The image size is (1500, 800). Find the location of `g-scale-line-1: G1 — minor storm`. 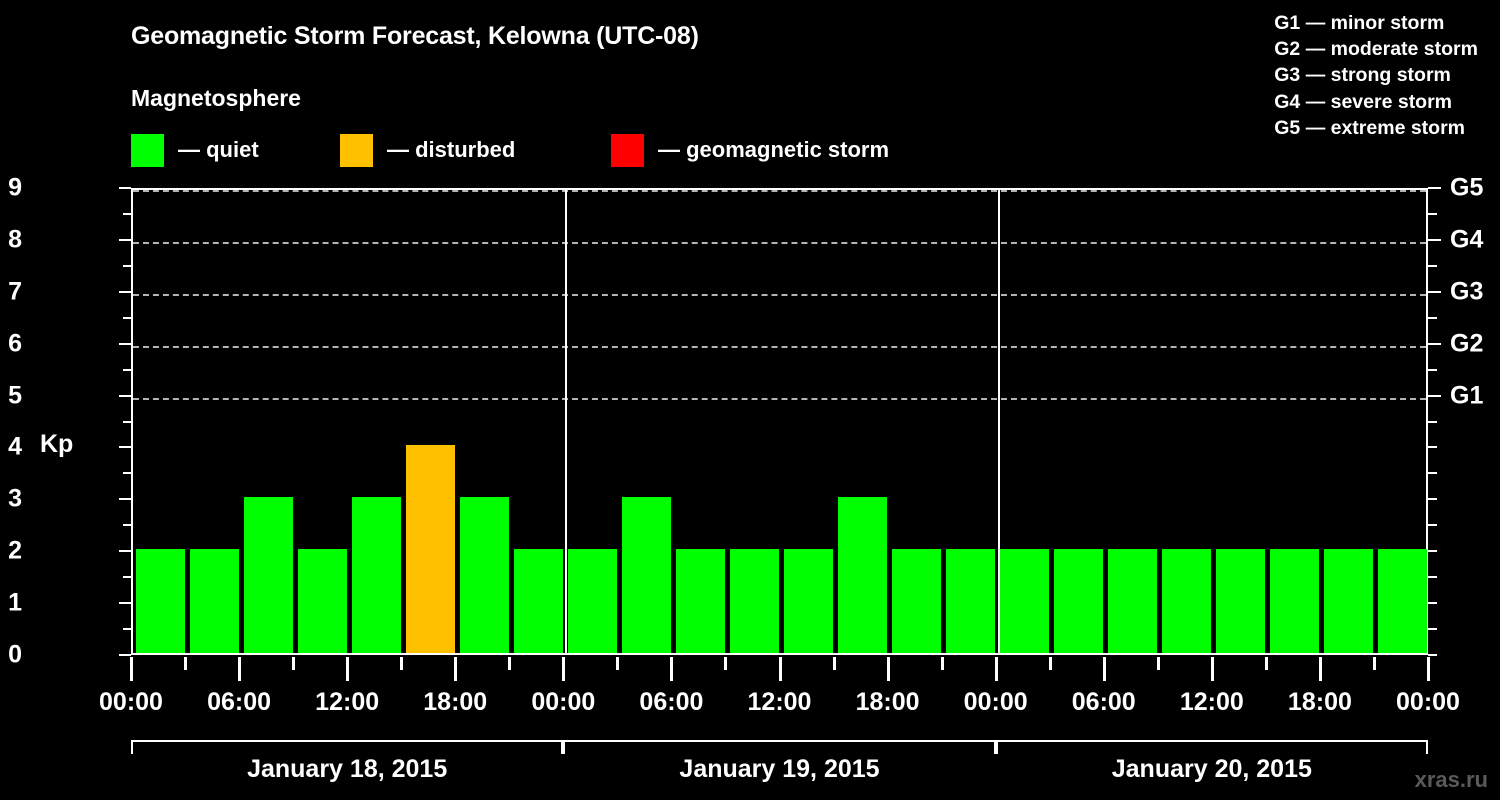

g-scale-line-1: G1 — minor storm is located at coordinates (1359, 23).